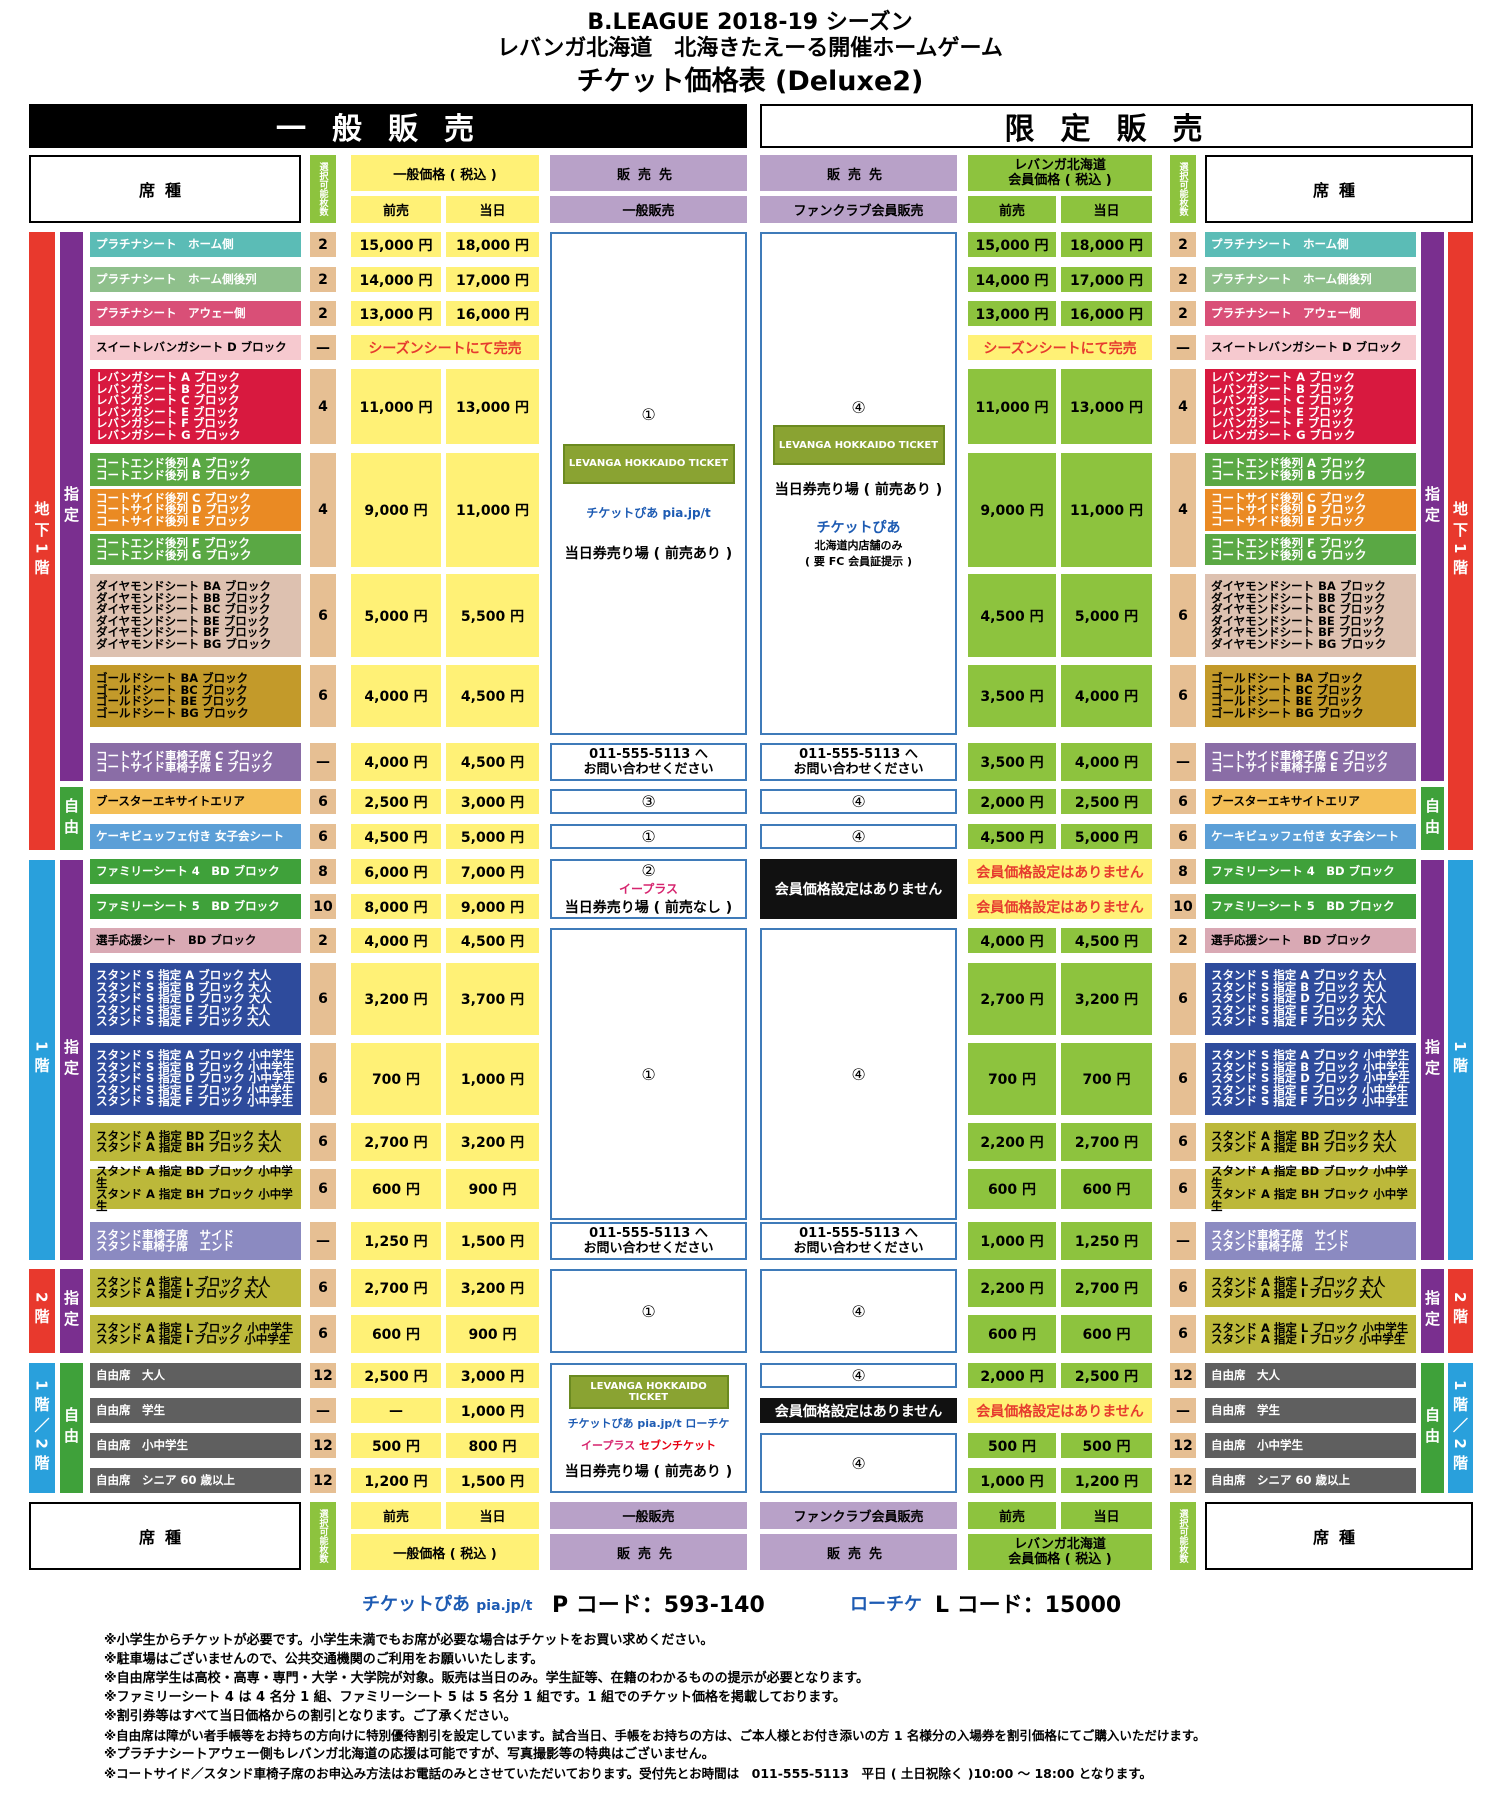  What do you see at coordinates (323, 1536) in the screenshot?
I see `selectable-footer-left: 選択可能枚数` at bounding box center [323, 1536].